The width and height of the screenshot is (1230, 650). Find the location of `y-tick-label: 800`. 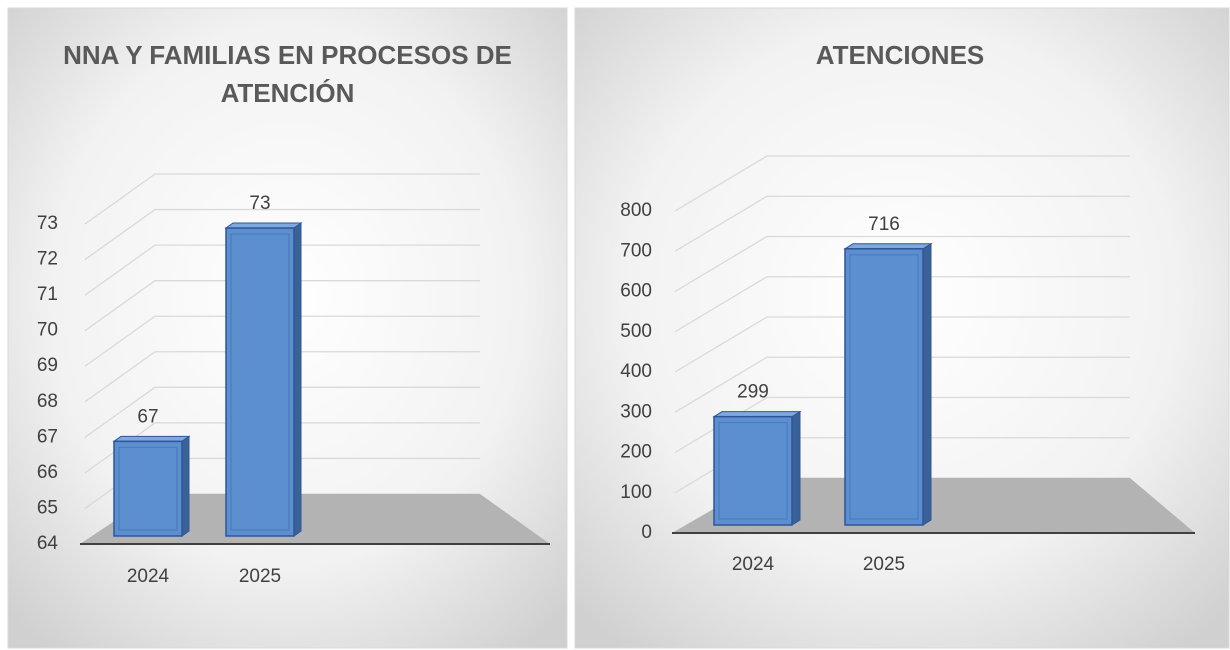

y-tick-label: 800 is located at coordinates (636, 210).